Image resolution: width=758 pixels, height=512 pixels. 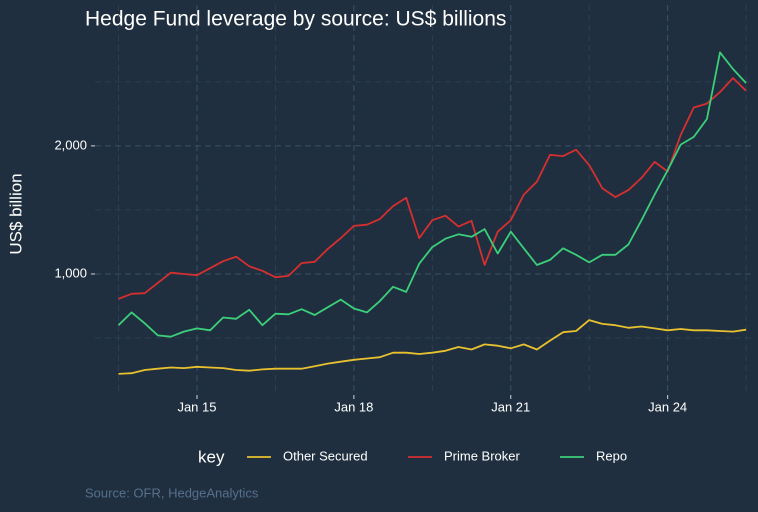 What do you see at coordinates (15, 213) in the screenshot?
I see `y-axis-label: US$ billion` at bounding box center [15, 213].